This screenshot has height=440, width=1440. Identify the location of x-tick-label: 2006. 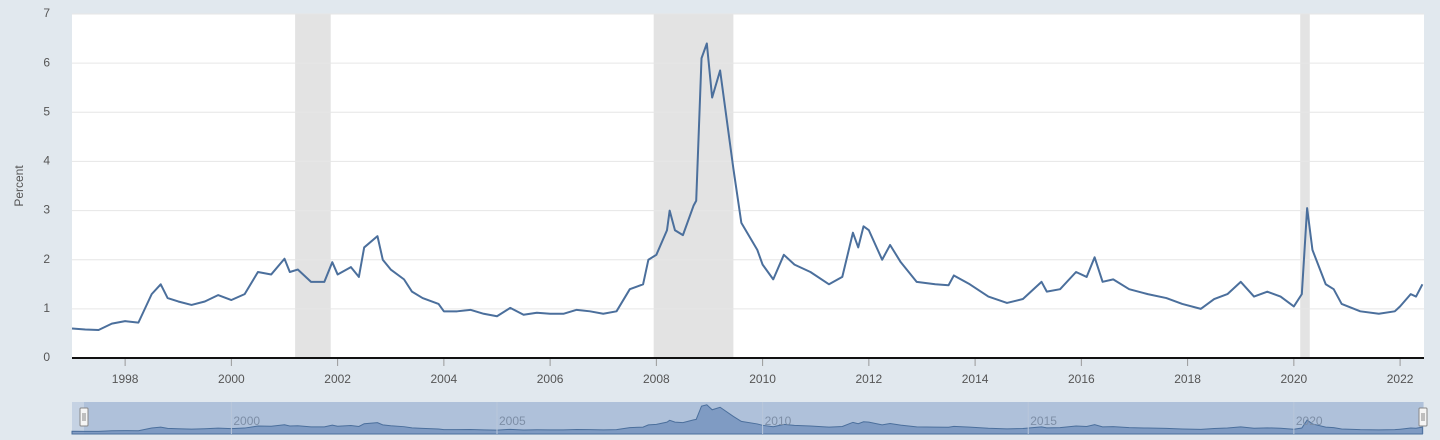
(550, 379).